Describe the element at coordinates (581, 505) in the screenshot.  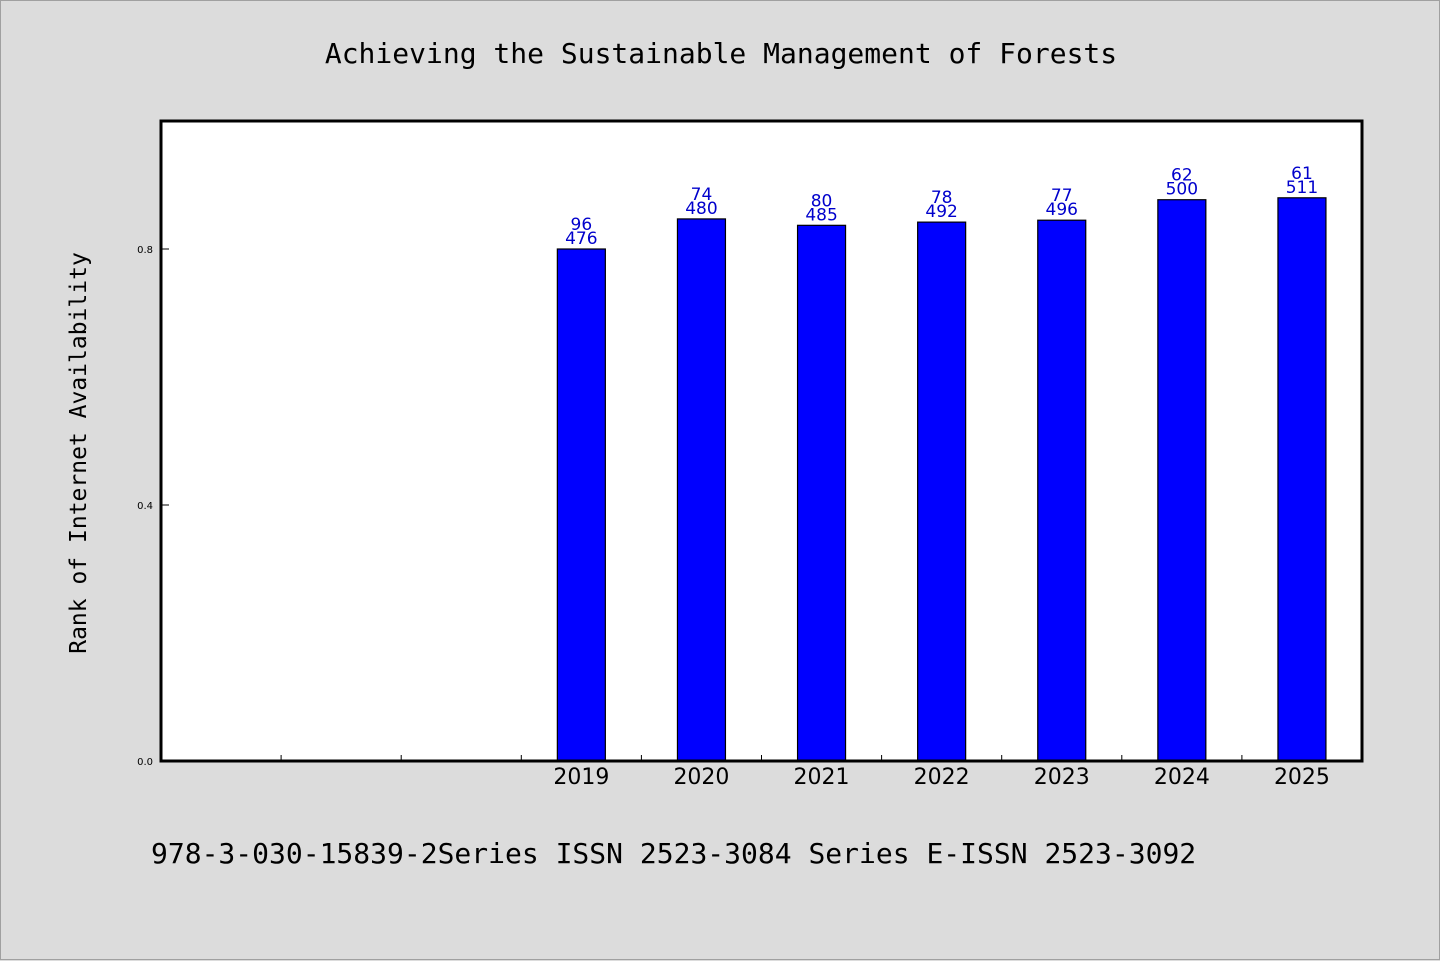
I see `bar-2019` at that location.